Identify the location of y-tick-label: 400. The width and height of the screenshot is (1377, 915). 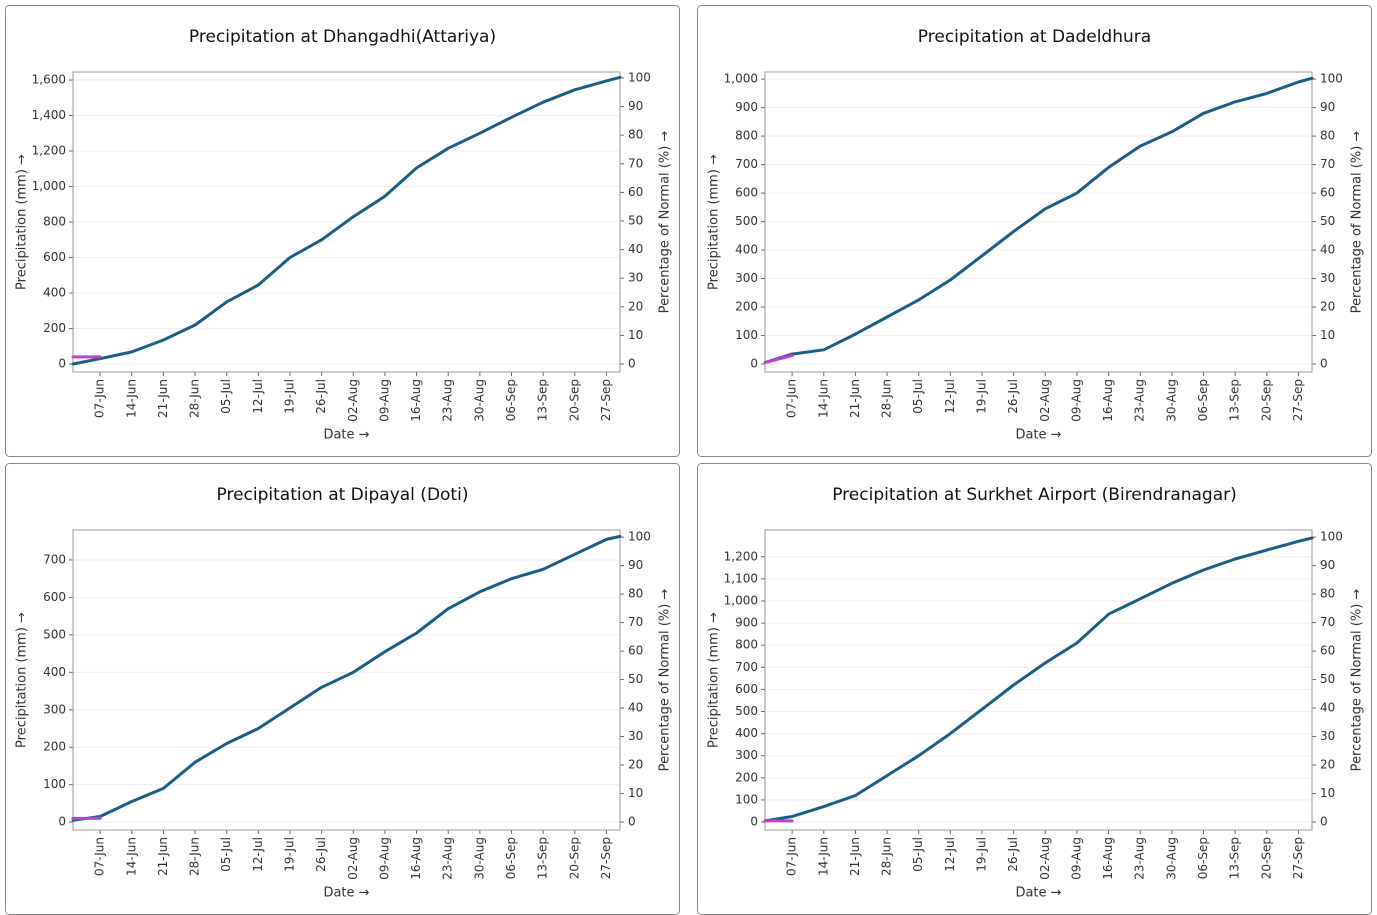
(746, 250).